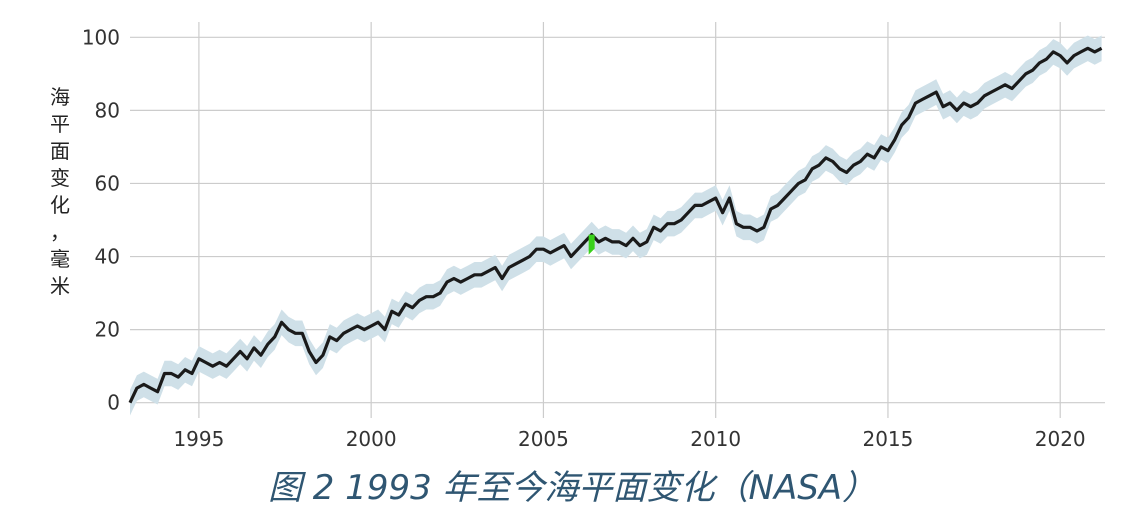 This screenshot has width=1144, height=529. What do you see at coordinates (60, 151) in the screenshot?
I see `y-axis-label-char: 面` at bounding box center [60, 151].